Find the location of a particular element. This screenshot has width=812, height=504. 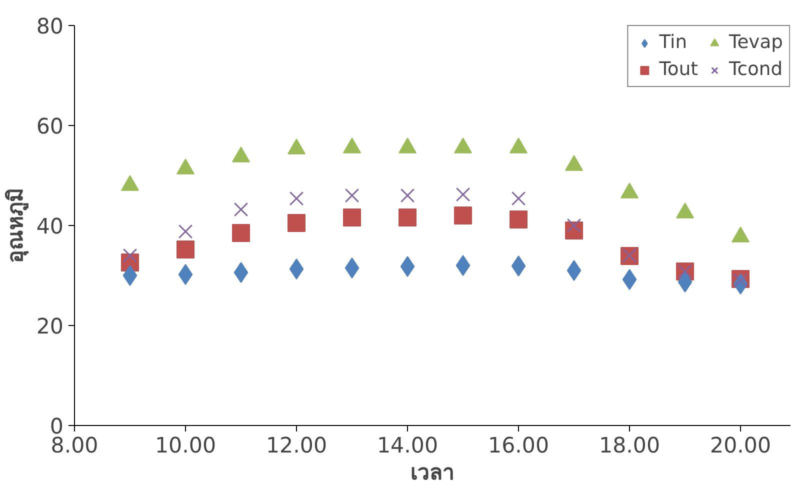

x-tick-label: 18.00 is located at coordinates (629, 446).